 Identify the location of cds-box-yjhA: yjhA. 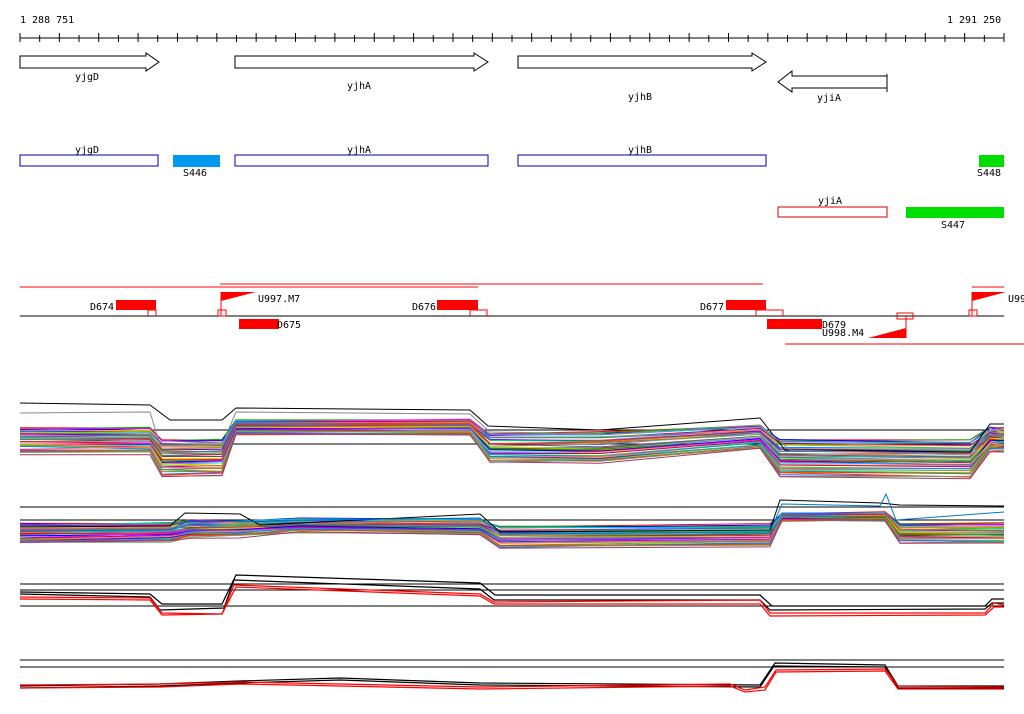
(361, 156).